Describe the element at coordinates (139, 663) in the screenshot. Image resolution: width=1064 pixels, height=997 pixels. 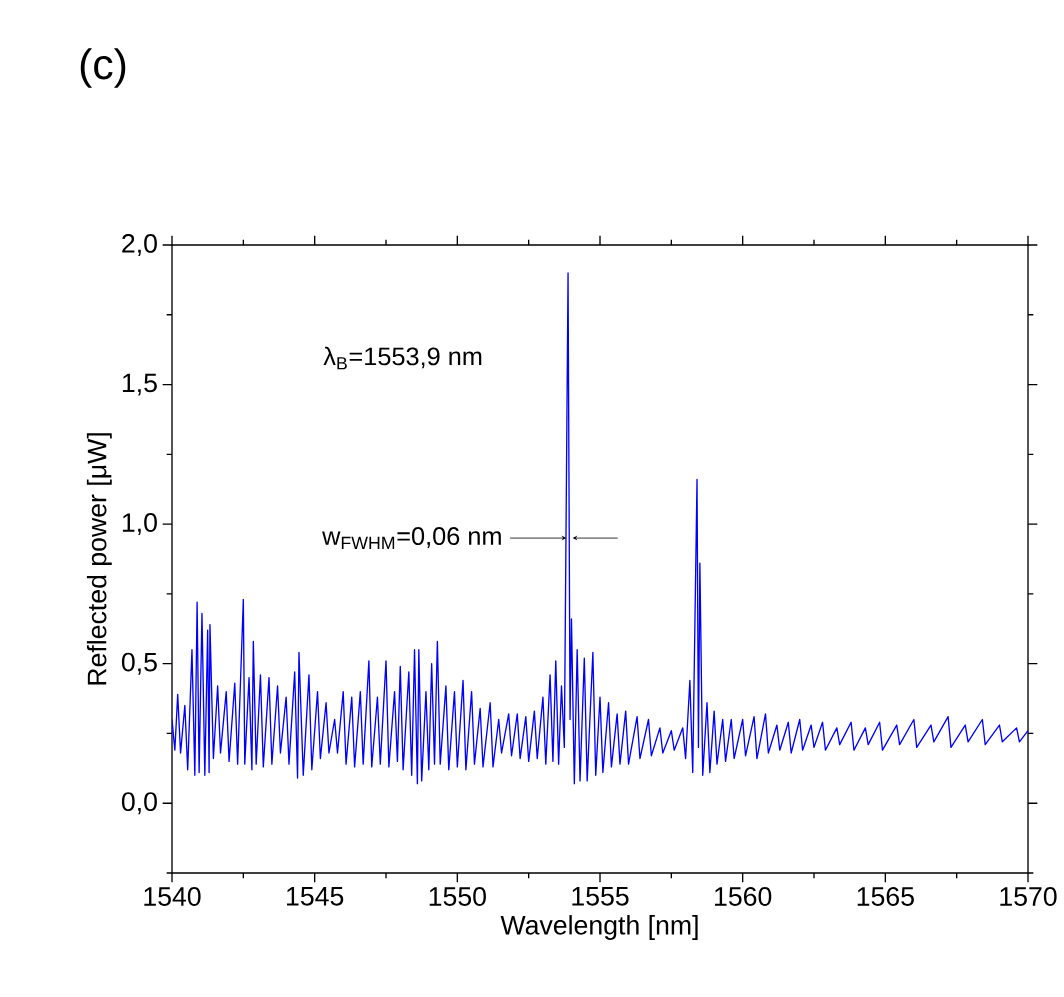
I see `y-tick-label: 0,5` at that location.